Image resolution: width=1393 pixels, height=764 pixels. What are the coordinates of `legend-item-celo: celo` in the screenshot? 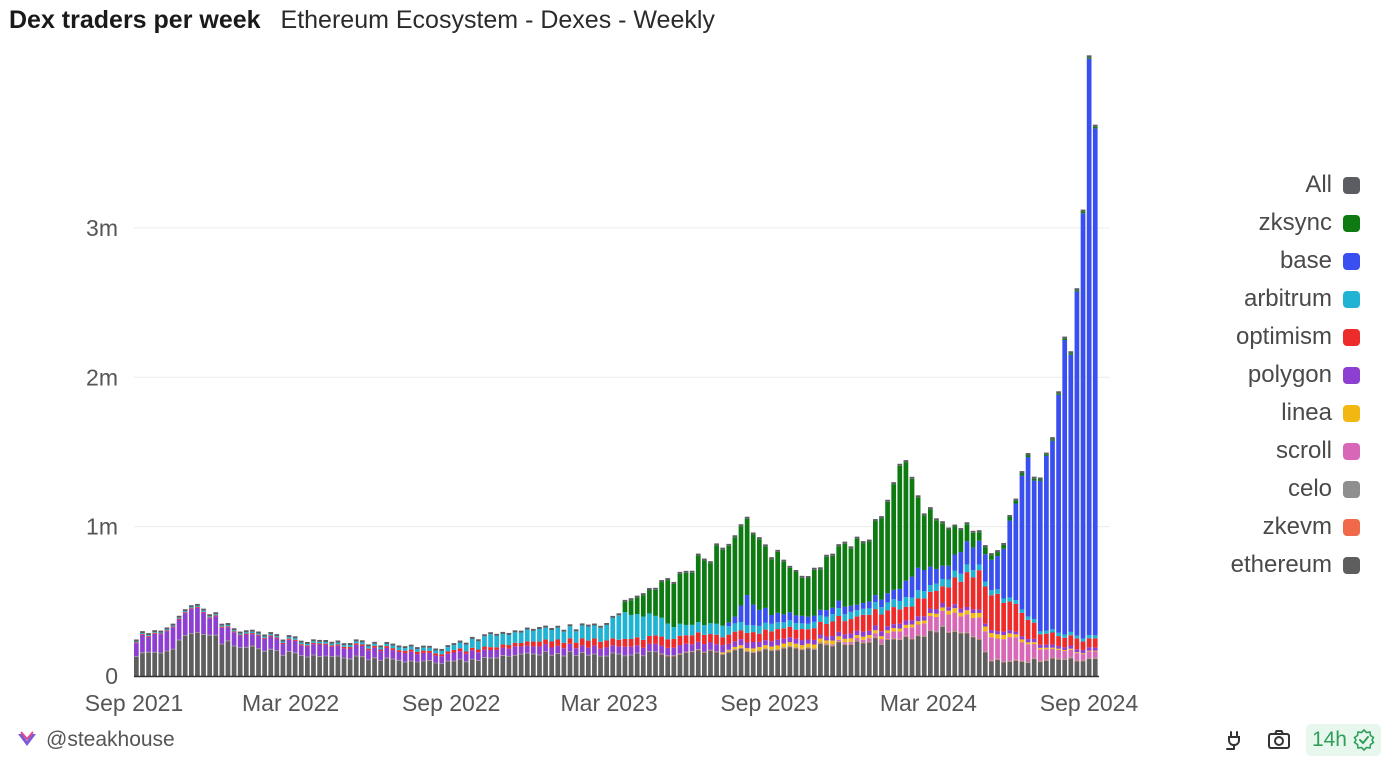 It's located at (1295, 489).